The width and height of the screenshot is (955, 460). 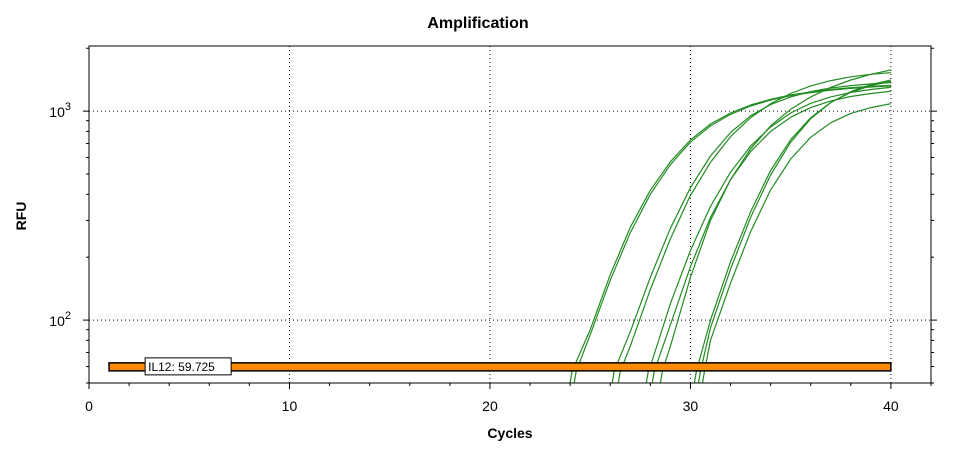 I want to click on x-tick-label: 10, so click(x=290, y=406).